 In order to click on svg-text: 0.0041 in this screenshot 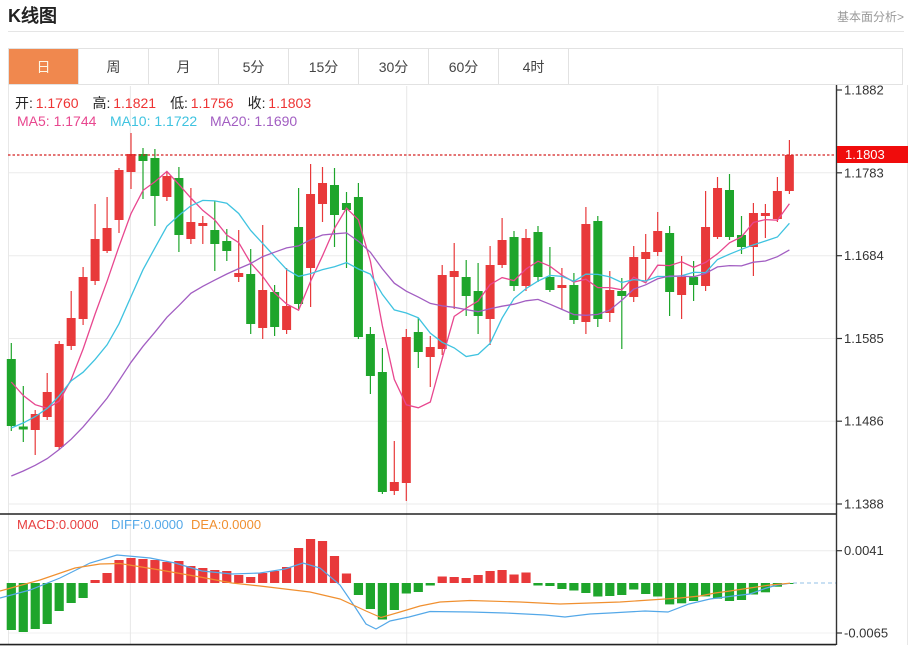, I will do `click(864, 550)`.